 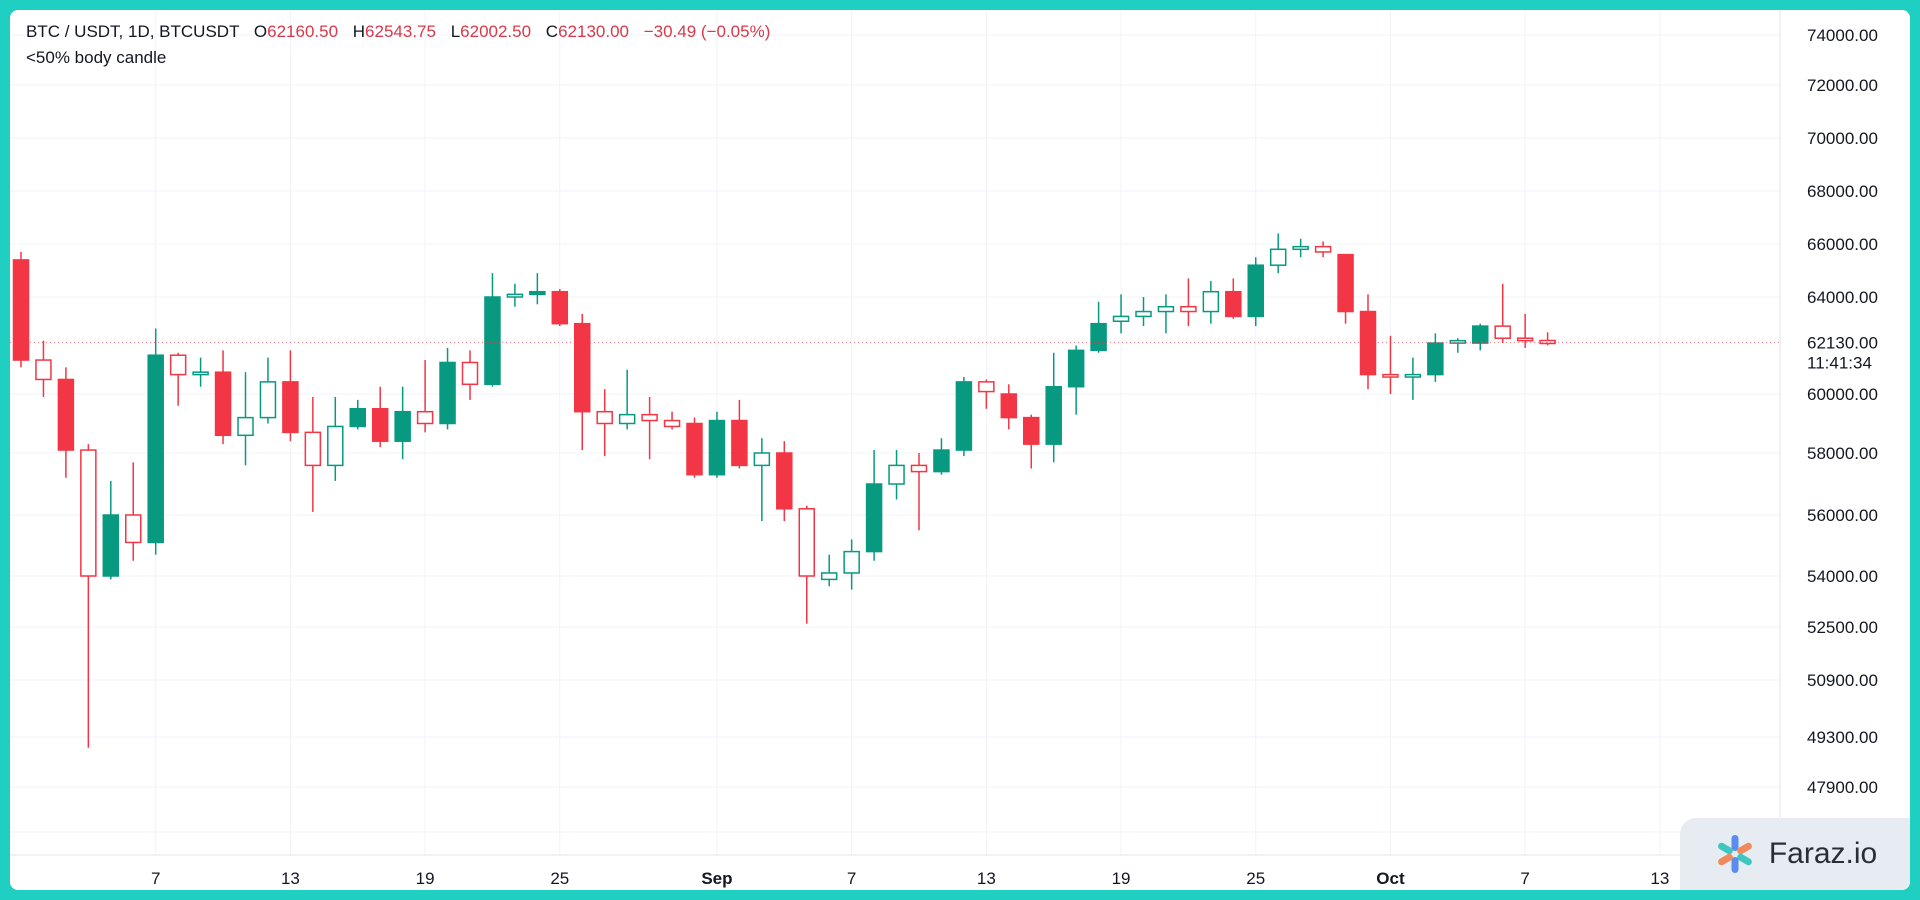 I want to click on close-label: C, so click(x=552, y=31).